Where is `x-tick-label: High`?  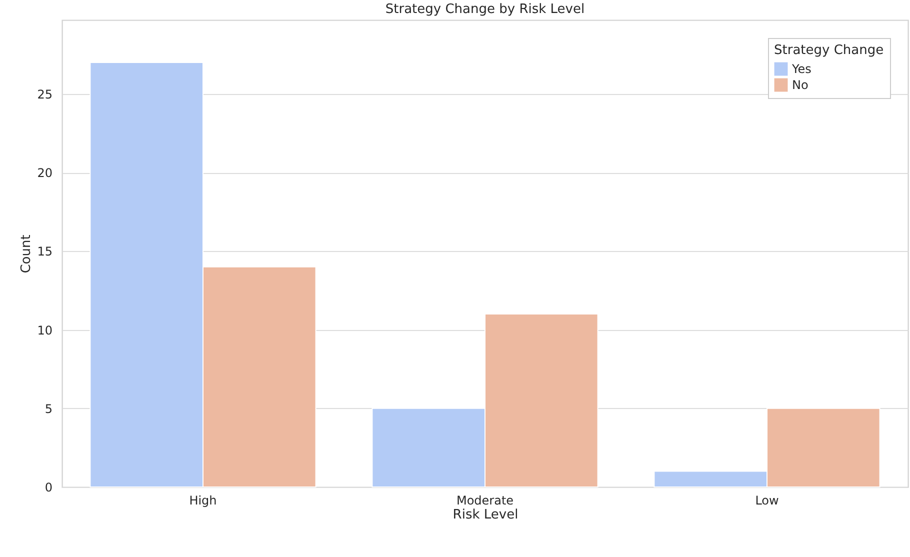 x-tick-label: High is located at coordinates (203, 501).